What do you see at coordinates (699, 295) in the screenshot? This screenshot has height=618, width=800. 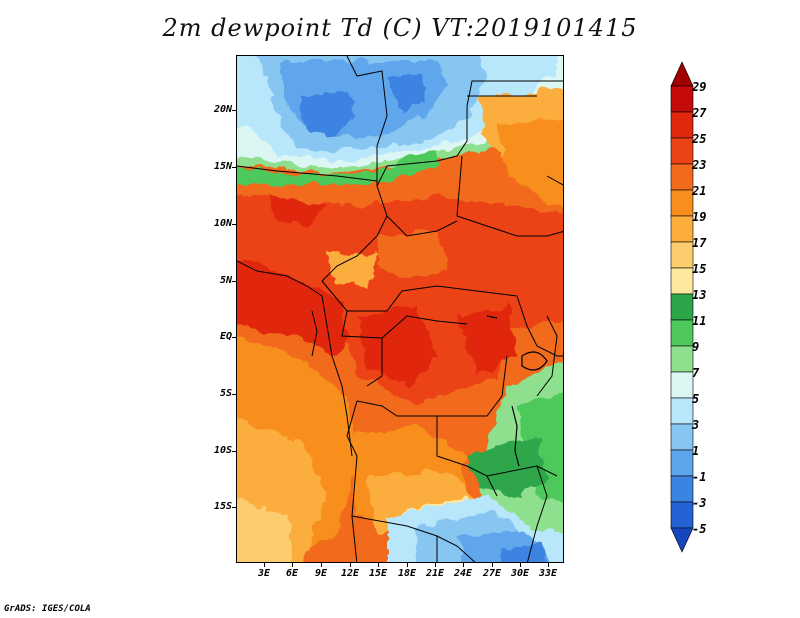 I see `colorbar-label: 13` at bounding box center [699, 295].